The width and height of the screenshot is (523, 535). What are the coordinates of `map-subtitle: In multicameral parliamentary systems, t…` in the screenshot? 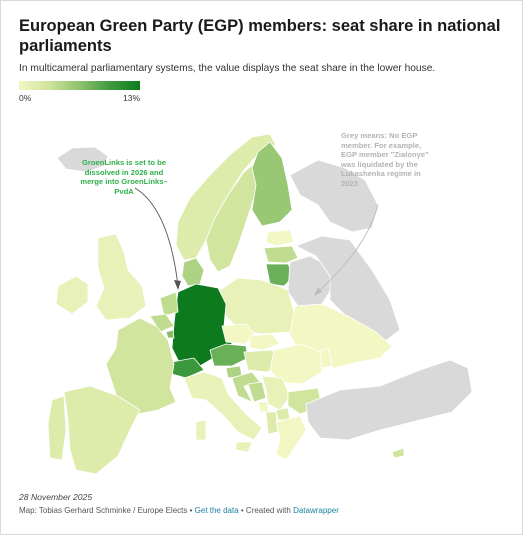 It's located at (227, 68).